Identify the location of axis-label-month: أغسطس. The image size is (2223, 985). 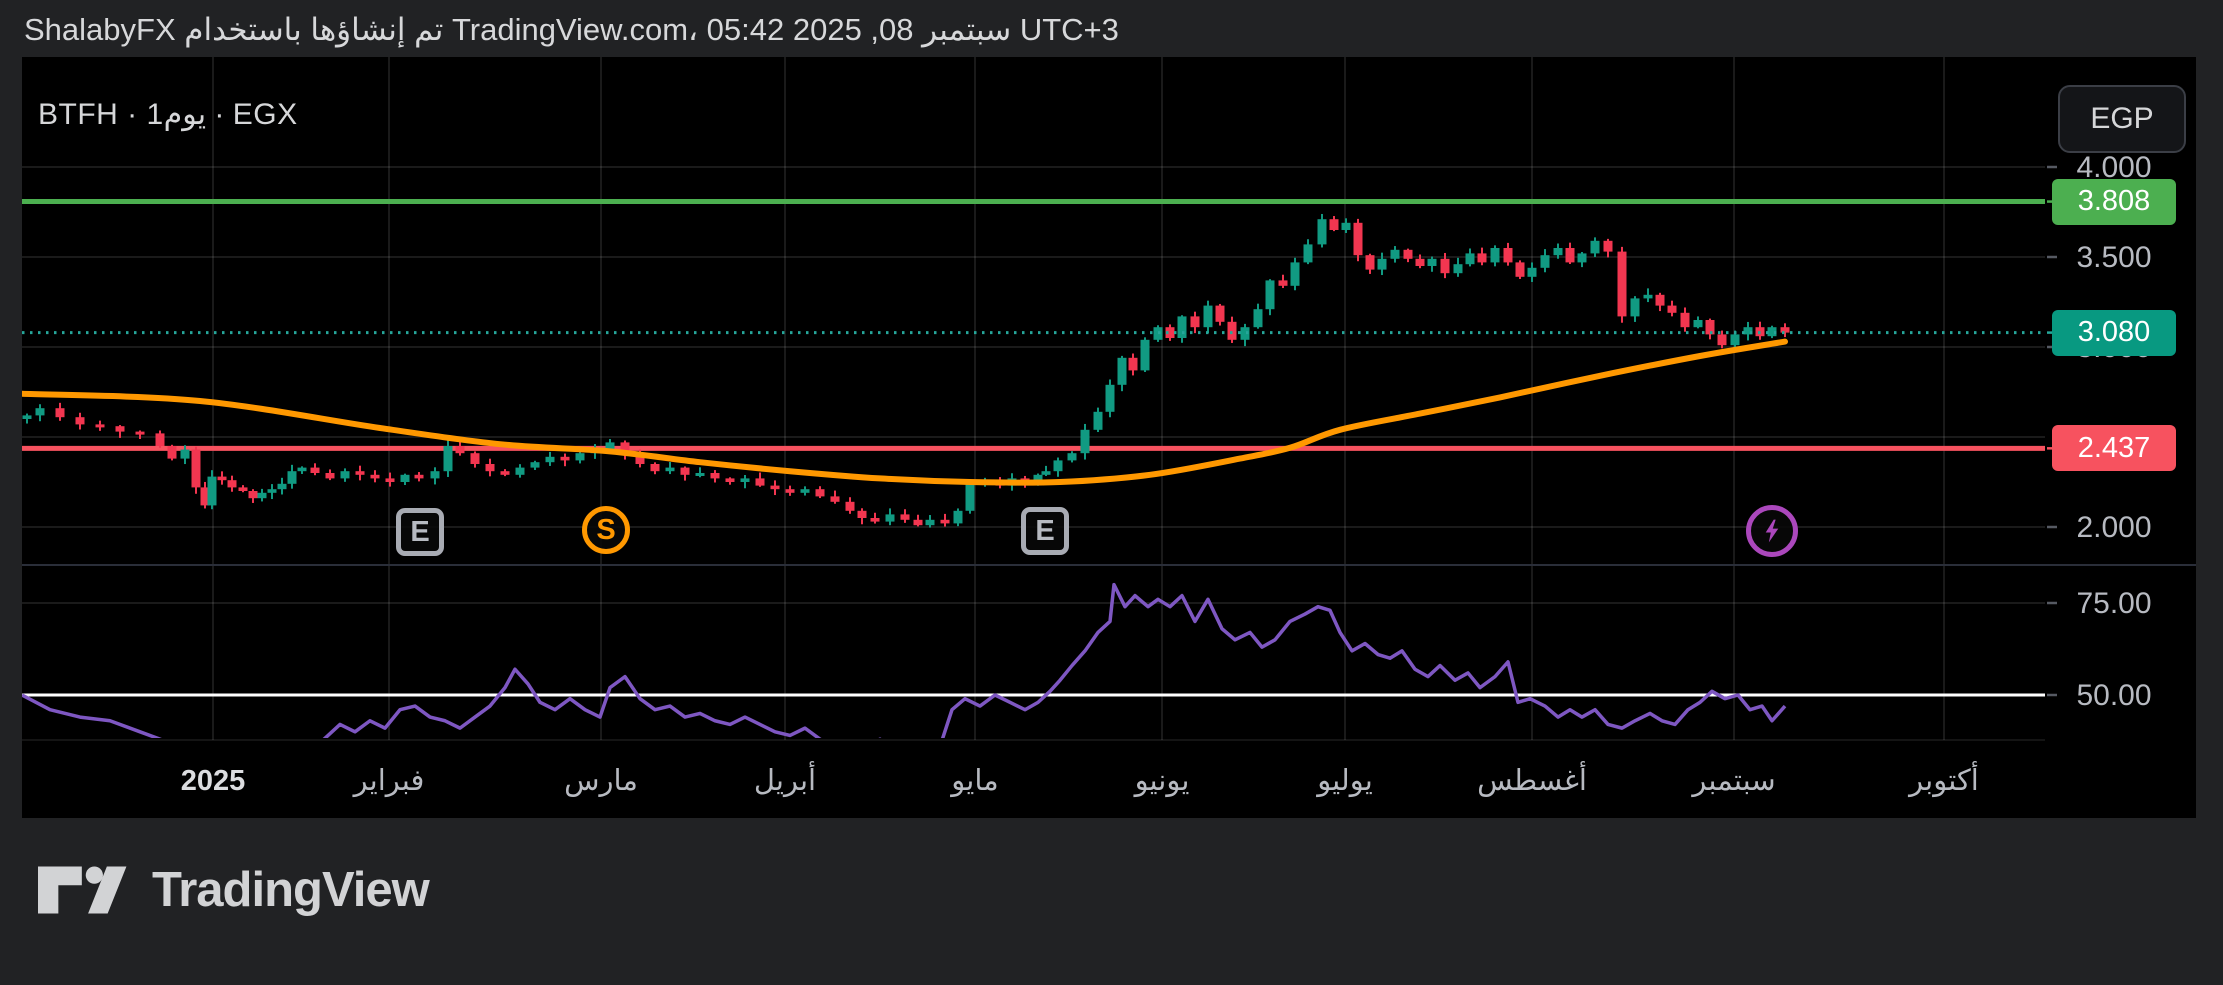
(1532, 778).